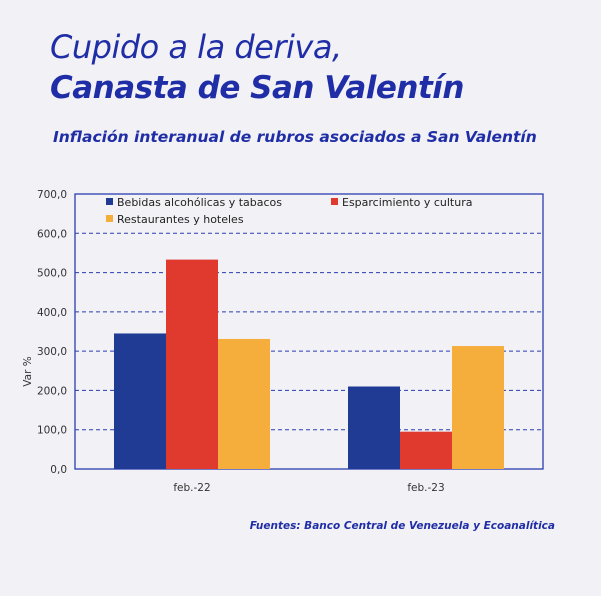  What do you see at coordinates (58, 470) in the screenshot?
I see `y-tick-label: 0,0` at bounding box center [58, 470].